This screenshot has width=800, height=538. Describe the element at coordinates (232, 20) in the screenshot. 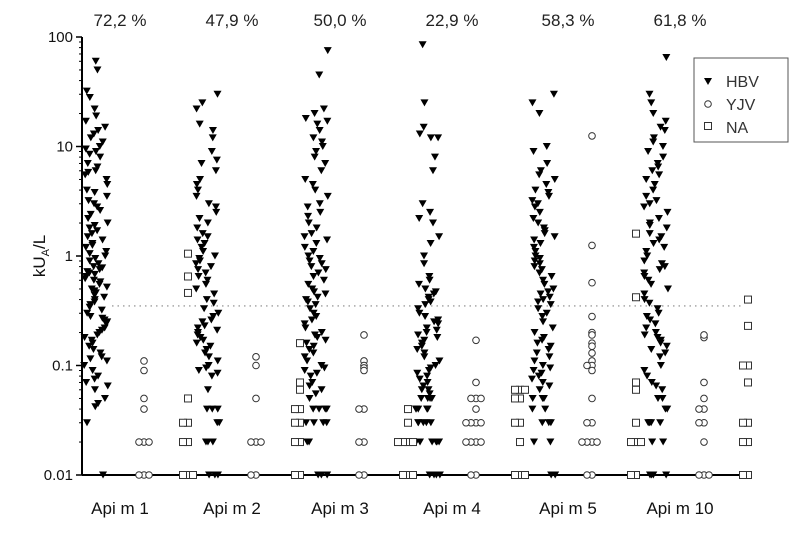

I see `percent-label: 47,9 %` at that location.